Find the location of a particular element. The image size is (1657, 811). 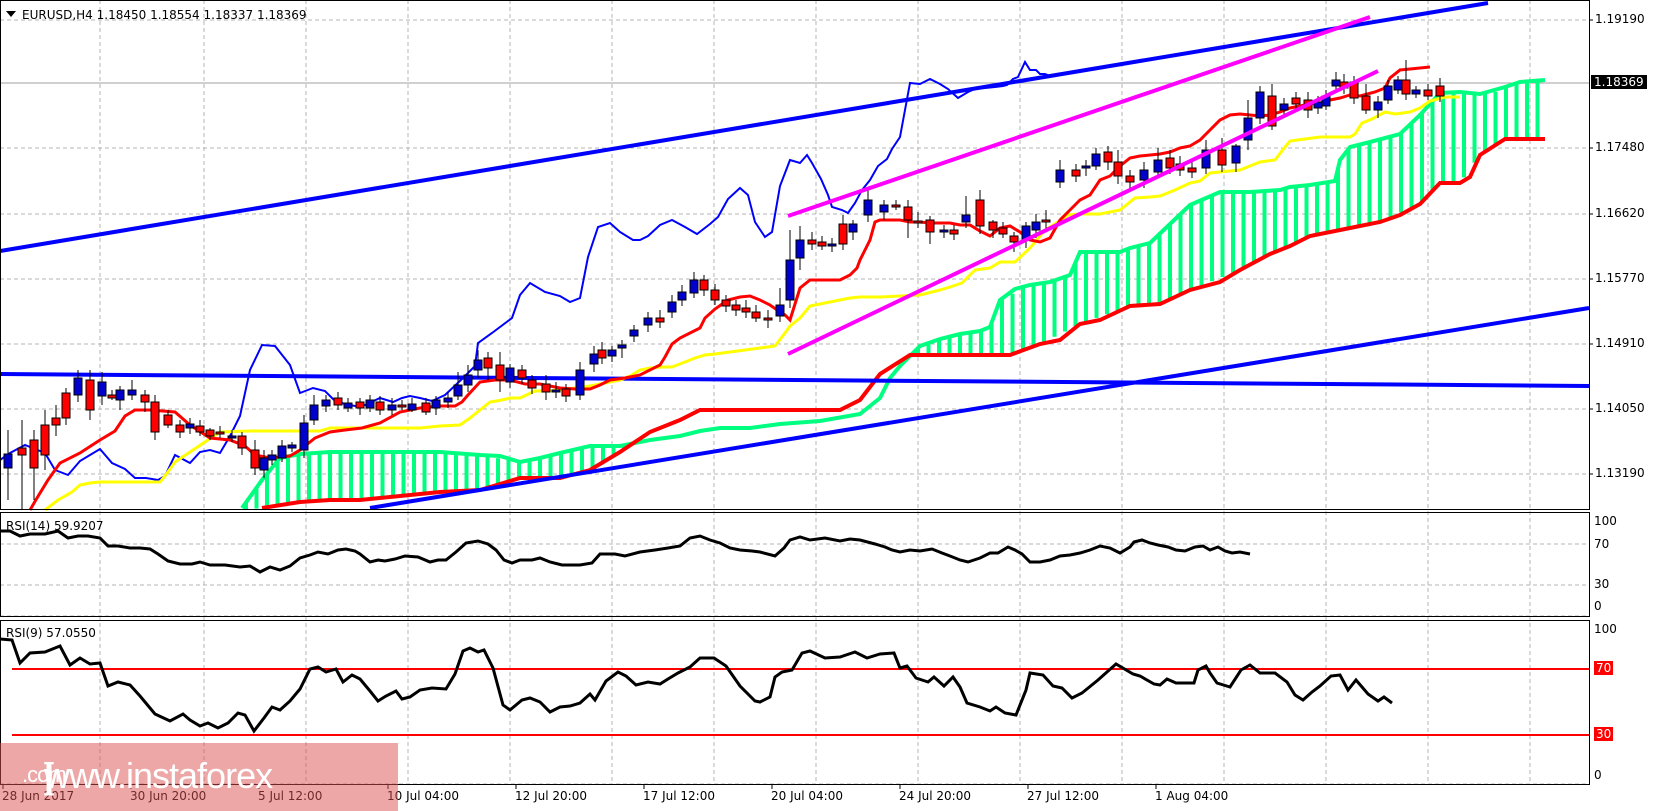

rsi9-tick-0: 0 is located at coordinates (1598, 775).